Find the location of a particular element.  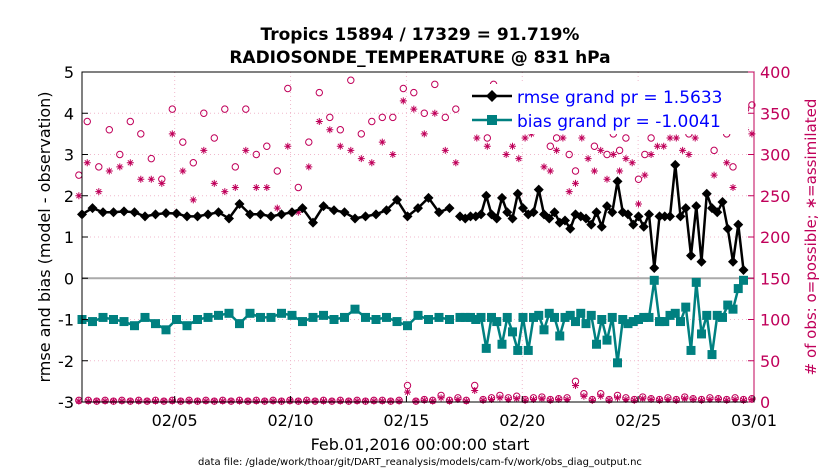

y-axis-label-right: # of obs: o=possible; ∗=assimilated is located at coordinates (811, 237).